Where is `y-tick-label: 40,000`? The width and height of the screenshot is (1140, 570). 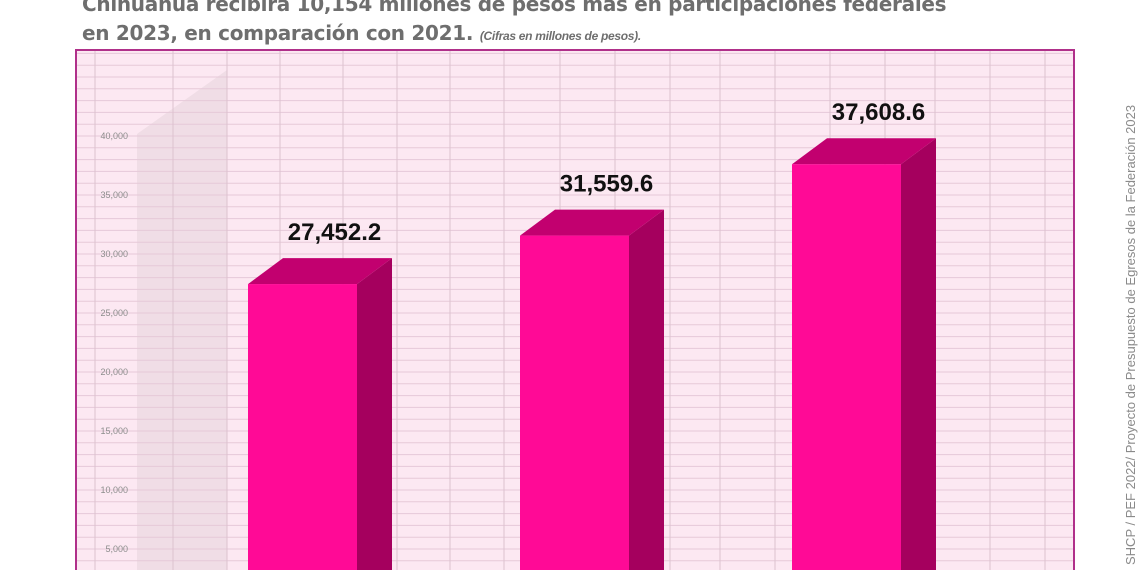 y-tick-label: 40,000 is located at coordinates (114, 136).